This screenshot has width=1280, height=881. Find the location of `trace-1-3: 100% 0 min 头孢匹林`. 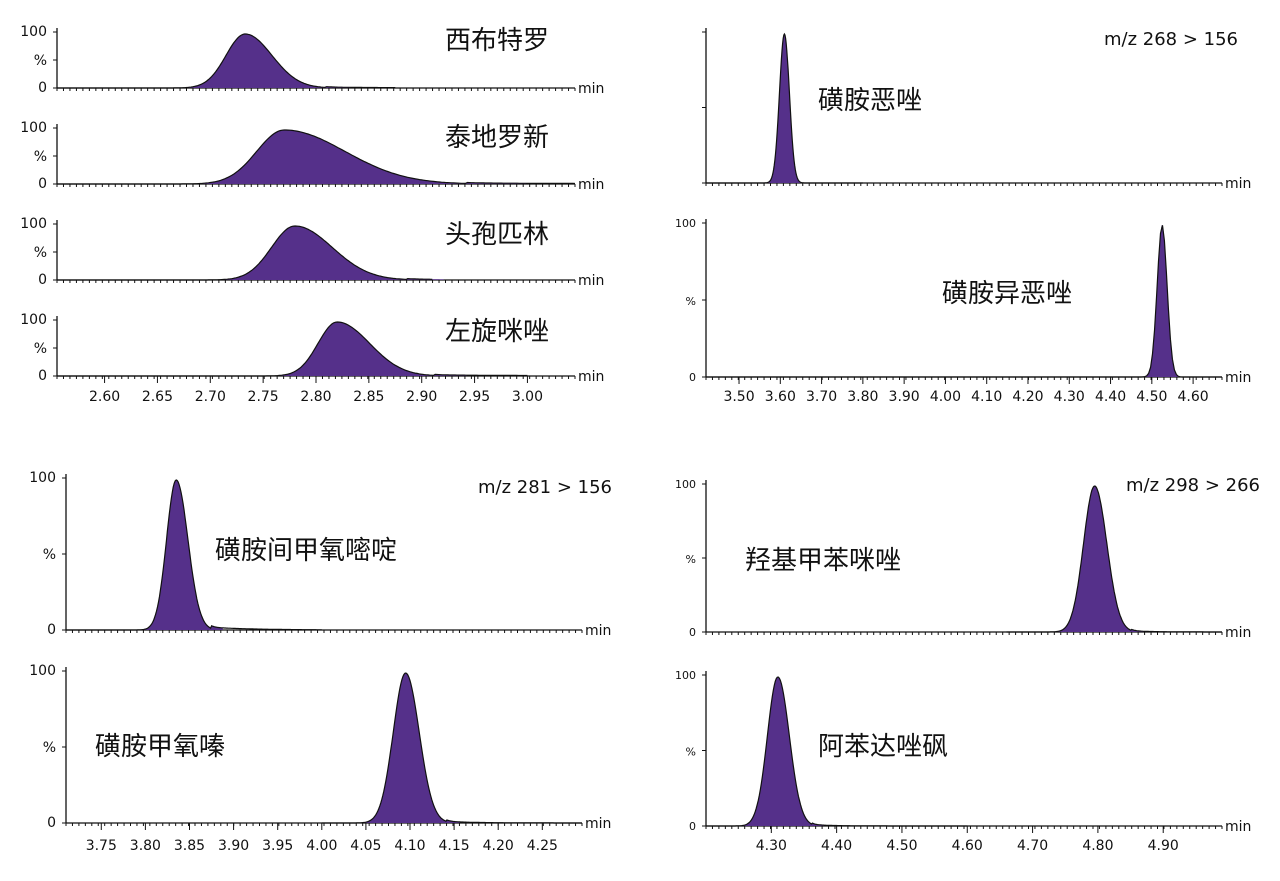

trace-1-3: 100% 0 min 头孢匹林 is located at coordinates (312, 252).